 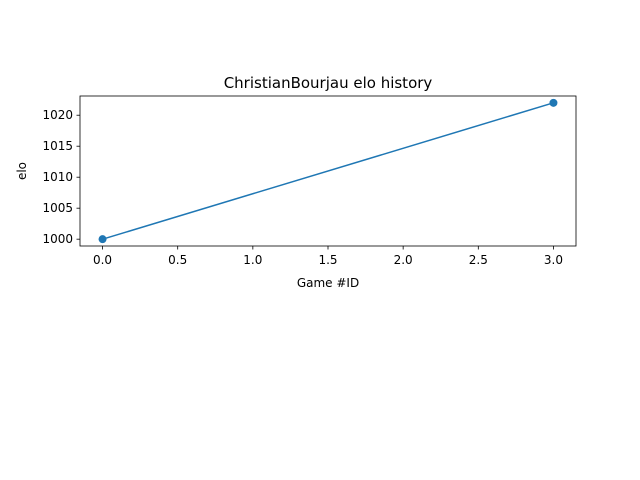 I want to click on y-tick-label: 1000, so click(x=57, y=239).